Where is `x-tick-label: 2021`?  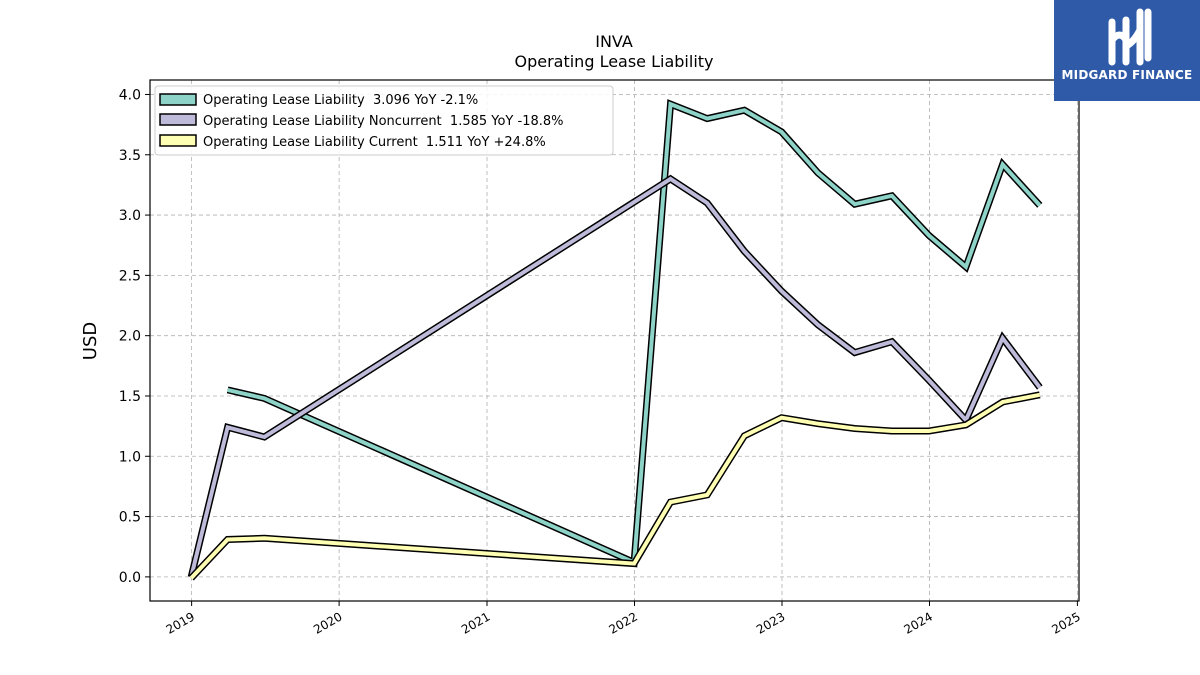 x-tick-label: 2021 is located at coordinates (475, 622).